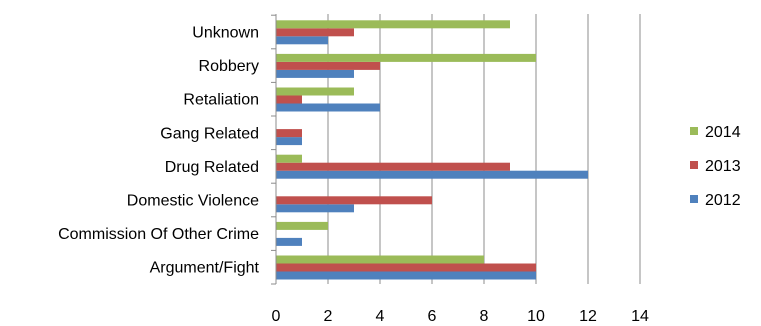  Describe the element at coordinates (289, 241) in the screenshot. I see `bar-2012-commission-of-other-crime` at that location.